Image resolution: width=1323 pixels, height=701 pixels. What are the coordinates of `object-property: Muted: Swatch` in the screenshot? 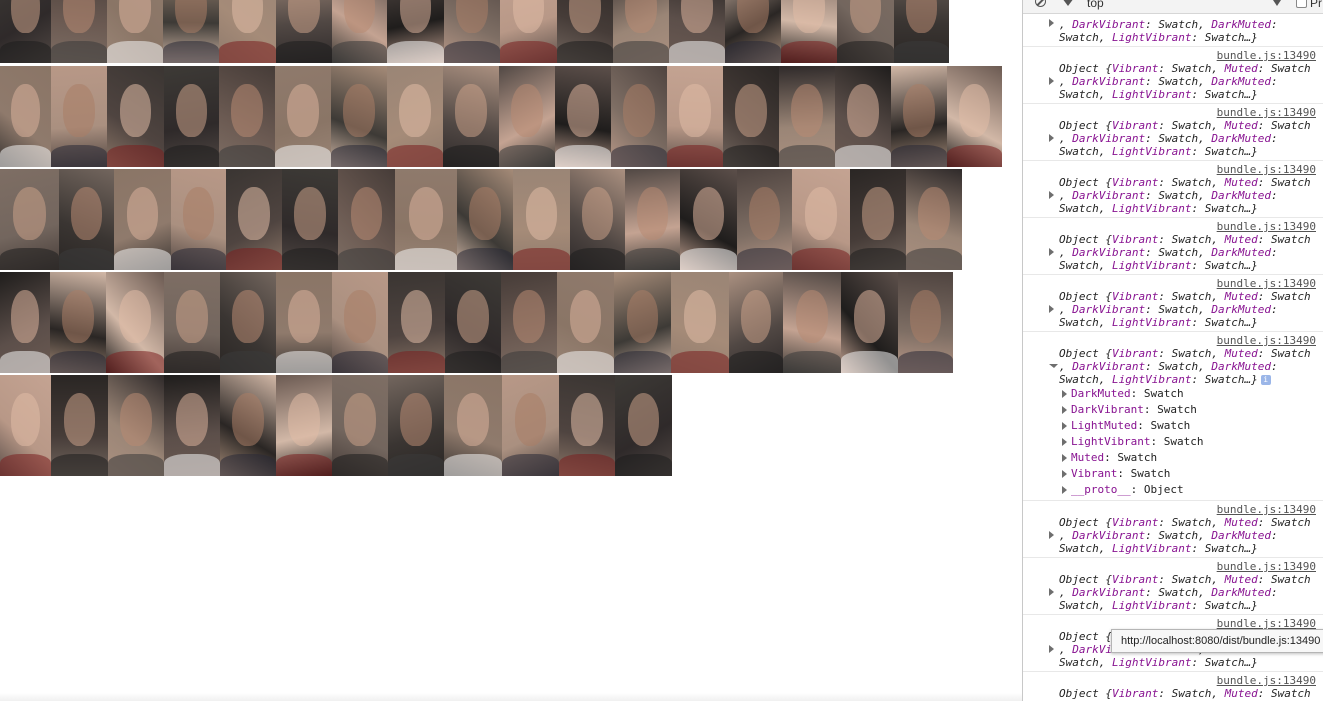 It's located at (1109, 458).